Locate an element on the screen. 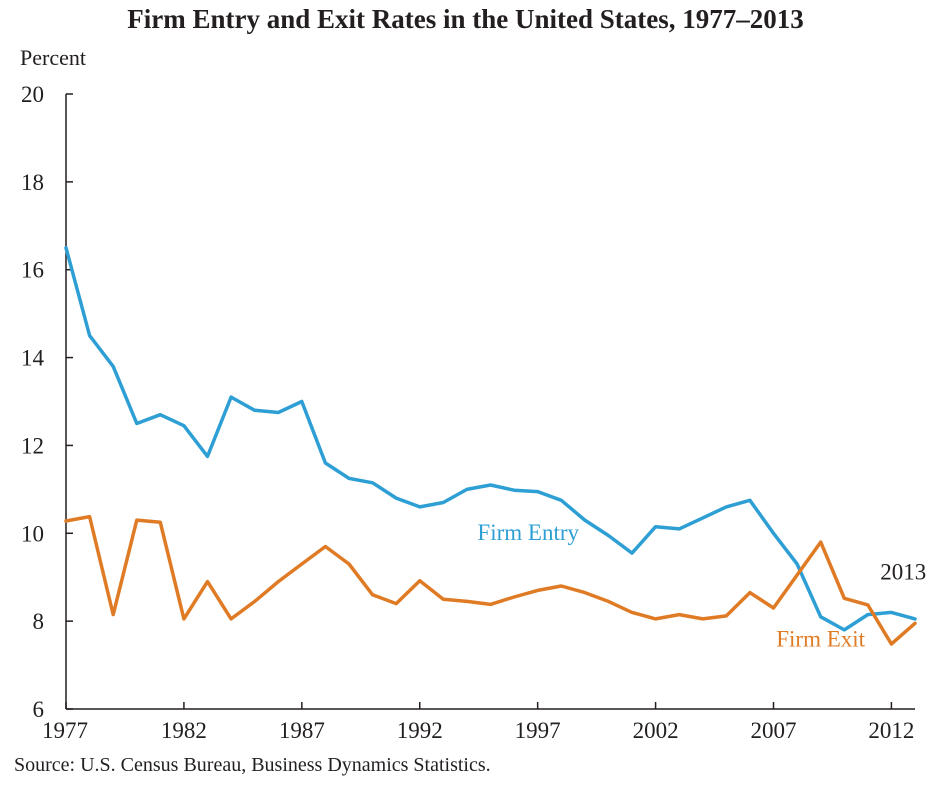 The height and width of the screenshot is (788, 931). y-tick-label: 20 is located at coordinates (32, 94).